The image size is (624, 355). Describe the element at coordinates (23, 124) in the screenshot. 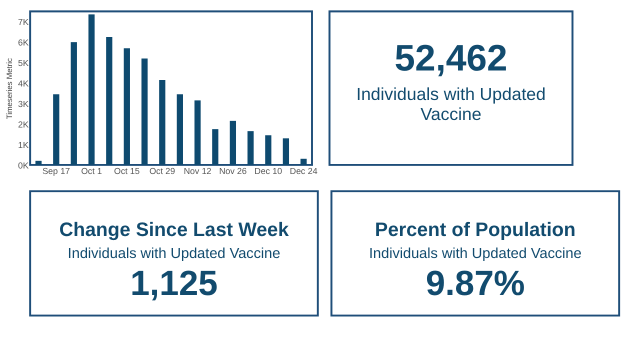

I see `y-tick-label: 2K` at that location.